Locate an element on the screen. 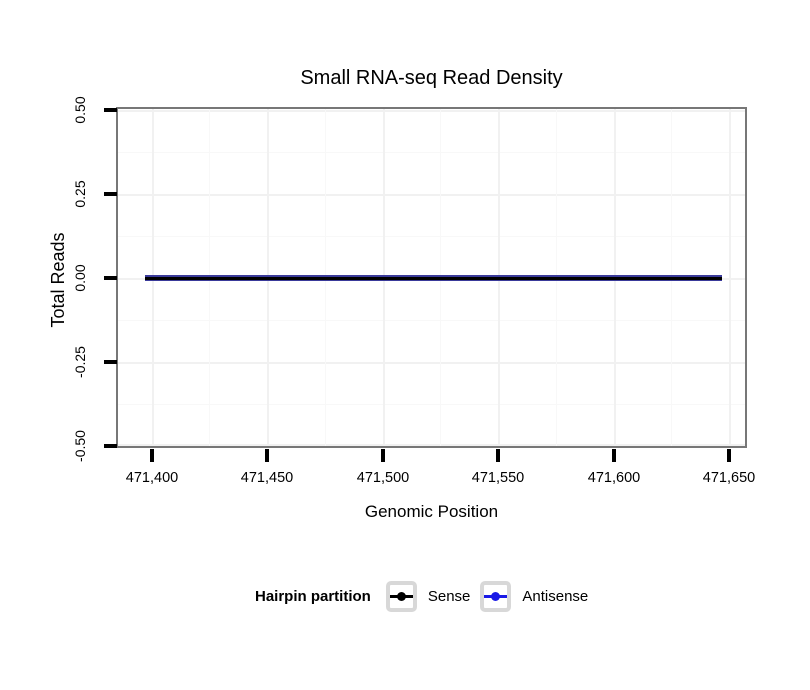 Image resolution: width=810 pixels, height=690 pixels. legend: Hairpin partition Sense Antisense is located at coordinates (426, 596).